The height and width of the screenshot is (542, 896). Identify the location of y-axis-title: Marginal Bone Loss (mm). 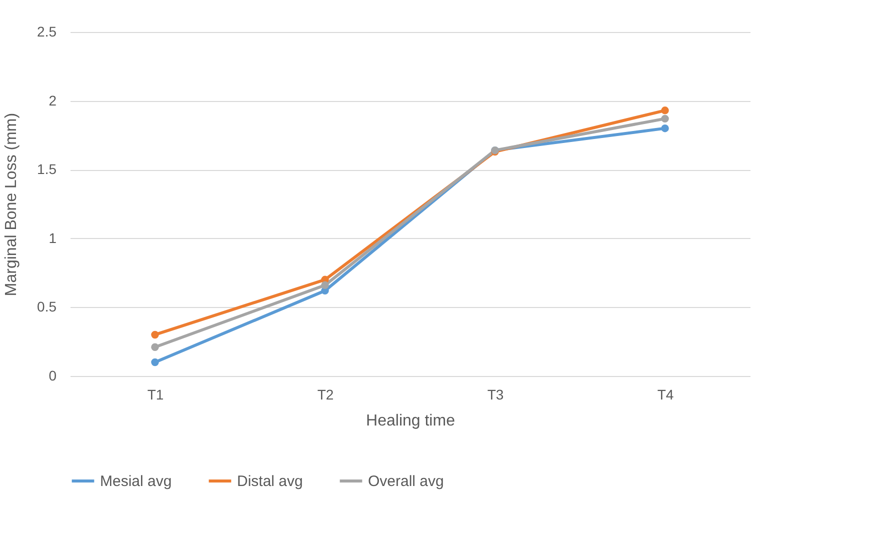
(11, 204).